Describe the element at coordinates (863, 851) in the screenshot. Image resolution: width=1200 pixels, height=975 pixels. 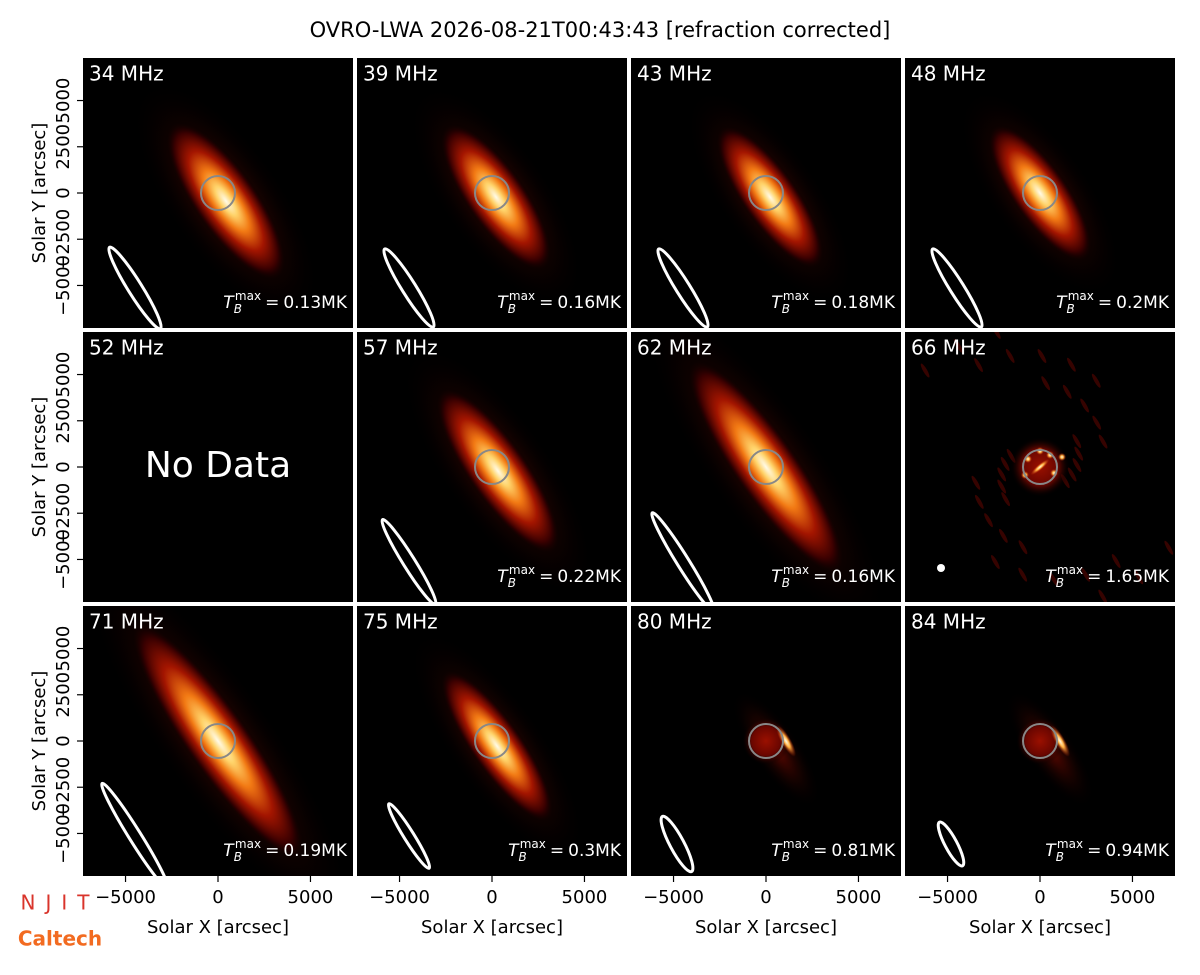
I see `tmax-value: 0.81MK` at that location.